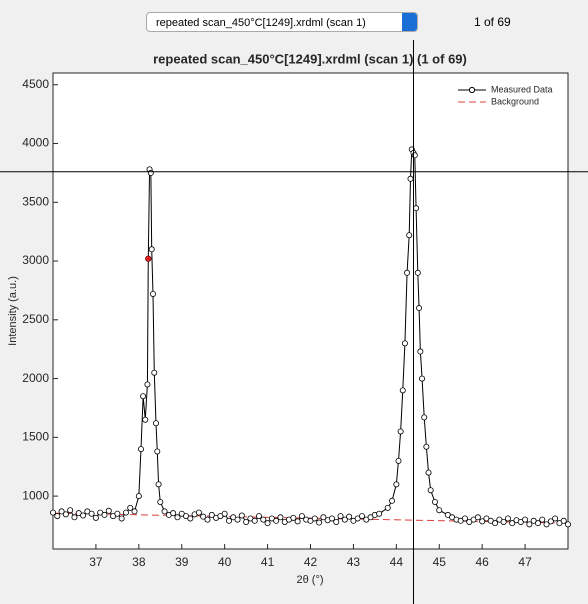  What do you see at coordinates (482, 562) in the screenshot?
I see `x-tick-label: 46` at bounding box center [482, 562].